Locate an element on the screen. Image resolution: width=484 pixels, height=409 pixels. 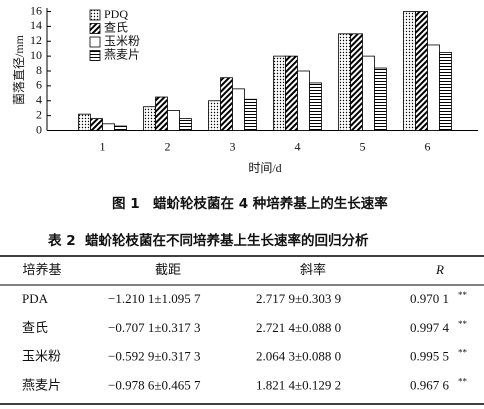
legend-label: 玉米粉 is located at coordinates (122, 41).